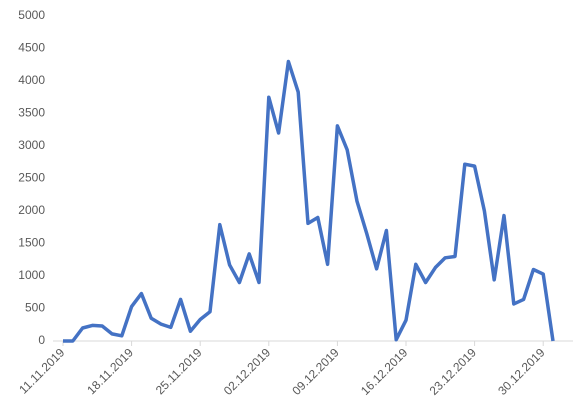 This screenshot has width=587, height=418. What do you see at coordinates (31, 48) in the screenshot?
I see `y-tick-label: 4500` at bounding box center [31, 48].